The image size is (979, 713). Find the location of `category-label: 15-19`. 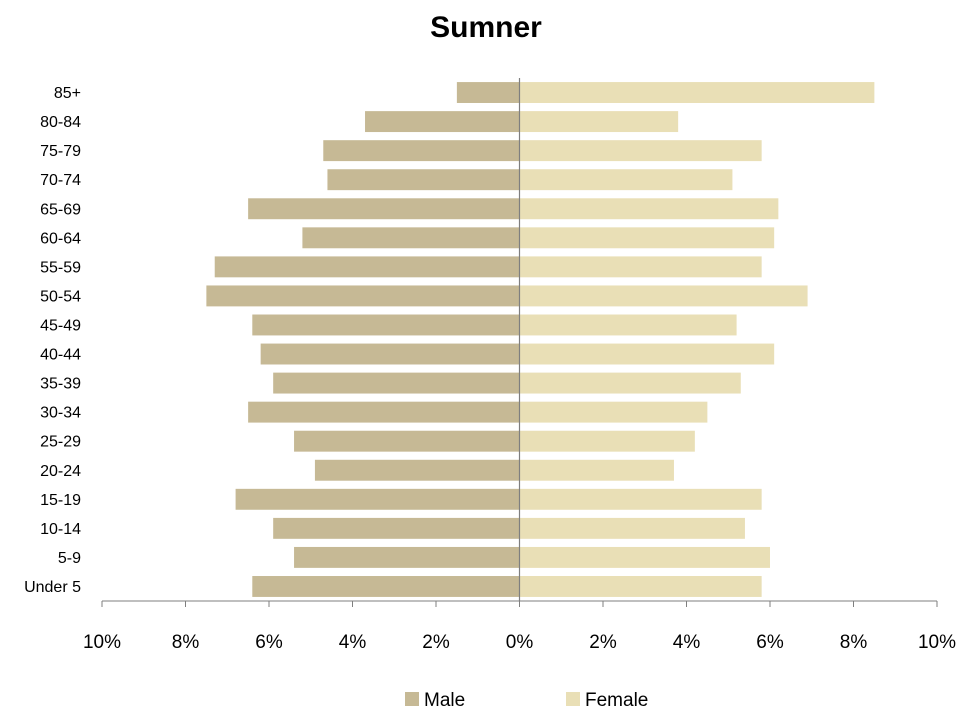

category-label: 15-19 is located at coordinates (60, 500).